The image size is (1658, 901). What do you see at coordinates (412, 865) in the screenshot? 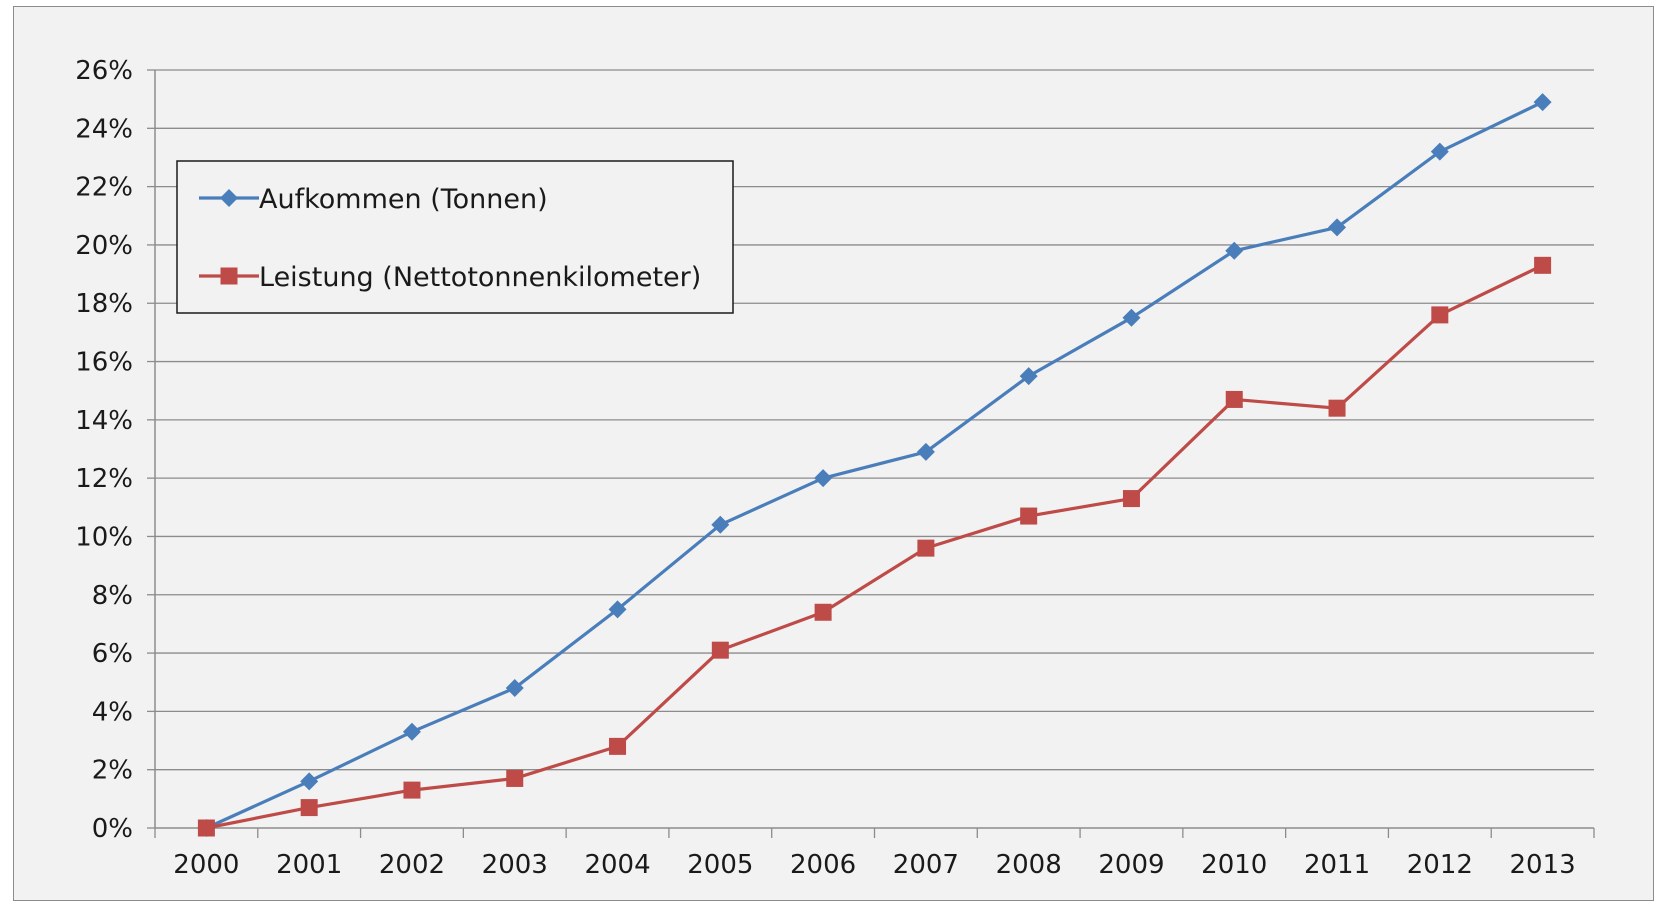
I see `x-tick-label: 2002` at bounding box center [412, 865].